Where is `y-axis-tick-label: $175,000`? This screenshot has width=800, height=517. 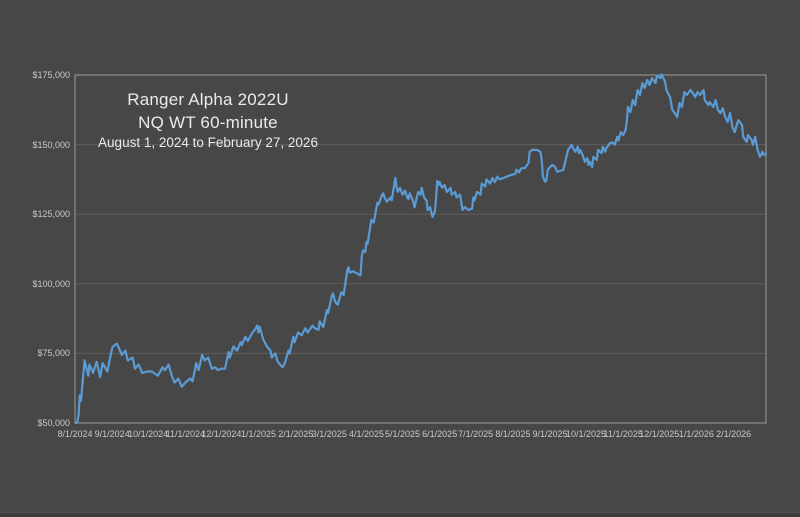
y-axis-tick-label: $175,000 is located at coordinates (51, 74).